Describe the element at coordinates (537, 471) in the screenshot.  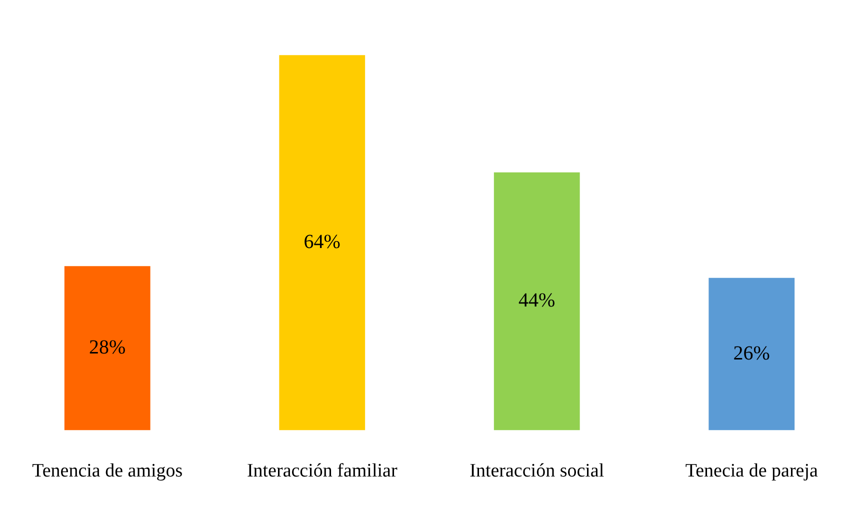
I see `x-tick-label: Interacción social` at that location.